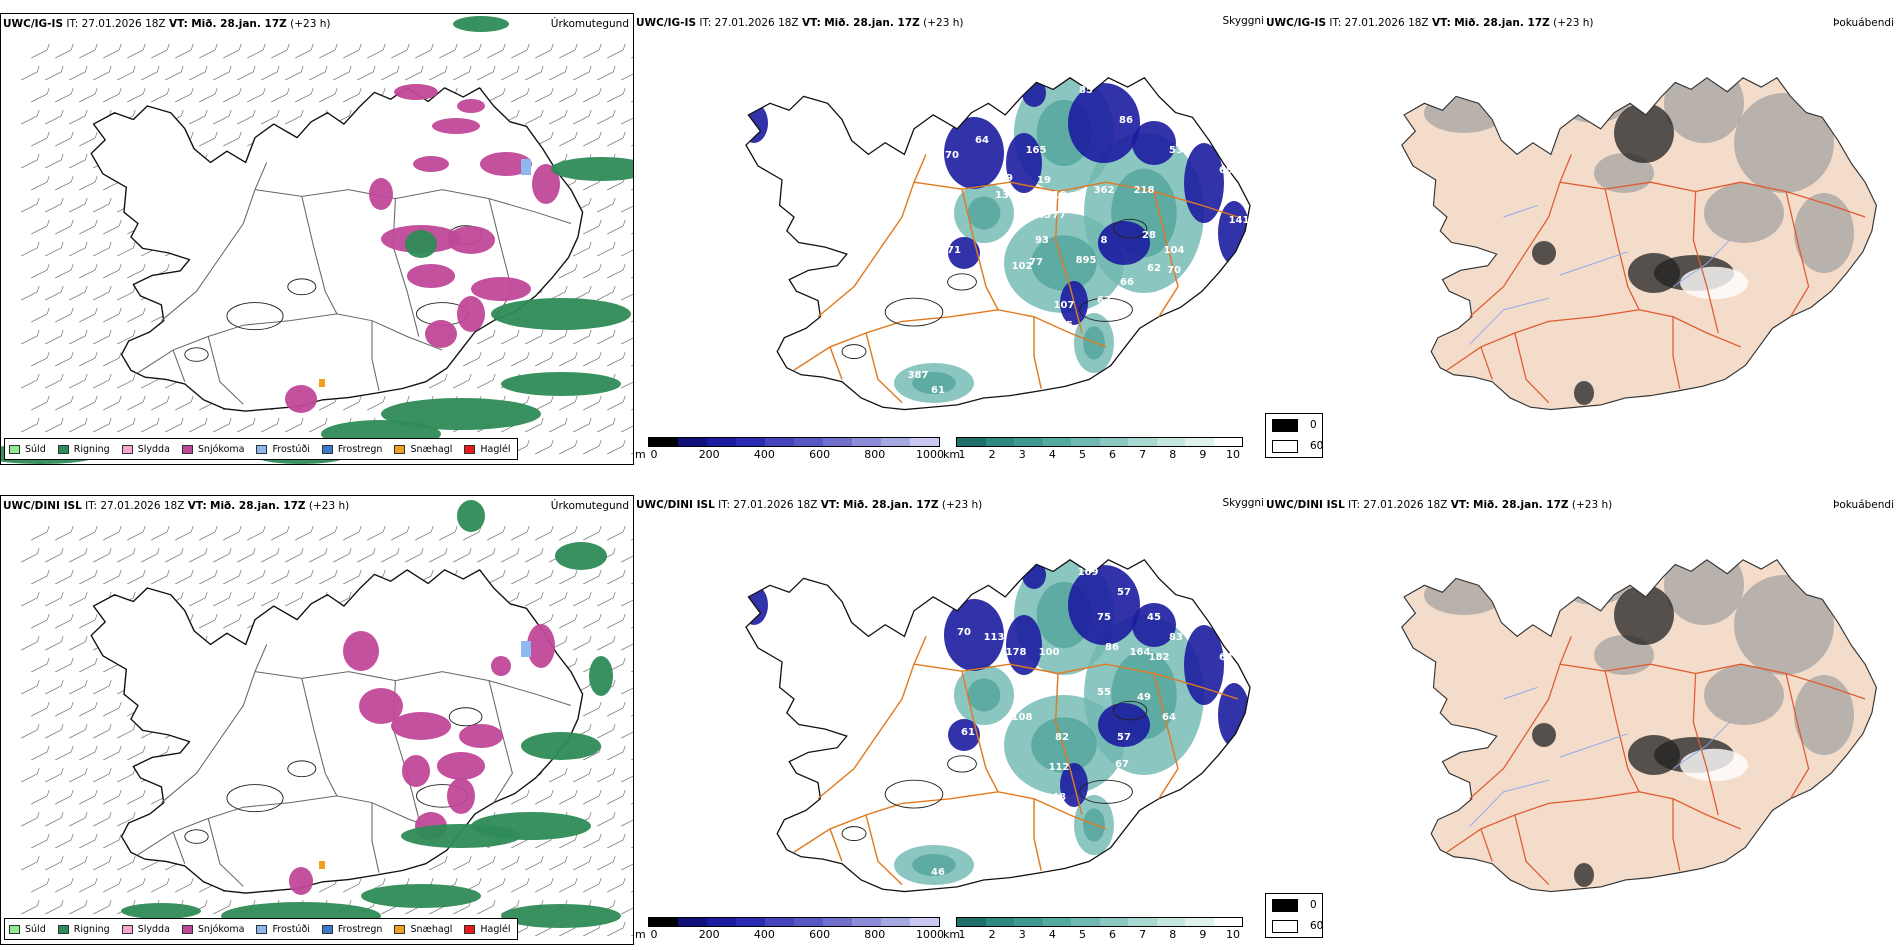 This screenshot has height=950, width=1900. What do you see at coordinates (221, 449) in the screenshot?
I see `precip-legend-label: Snjókoma` at bounding box center [221, 449].